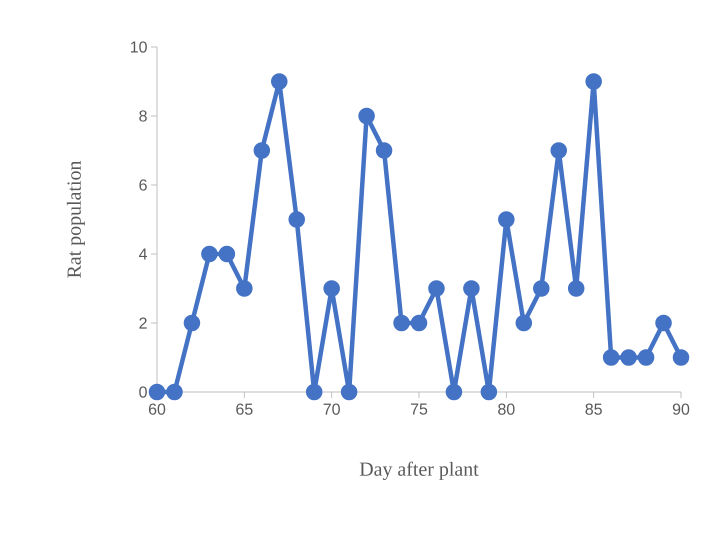  I want to click on x-tick-label: 70, so click(332, 409).